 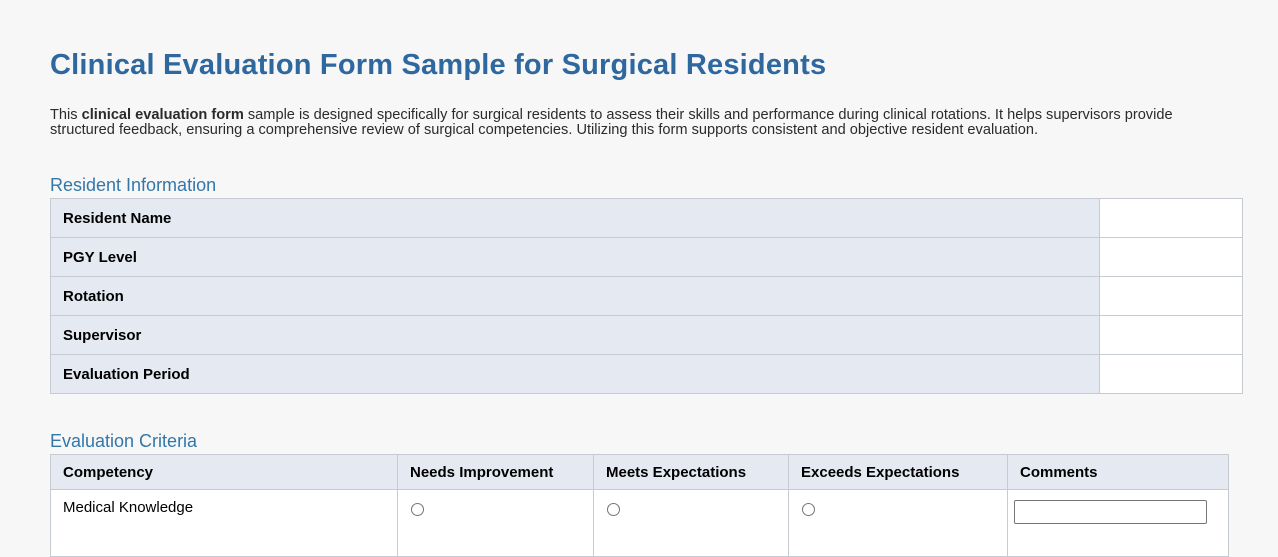 I want to click on field-value-supervisor, so click(x=1171, y=335).